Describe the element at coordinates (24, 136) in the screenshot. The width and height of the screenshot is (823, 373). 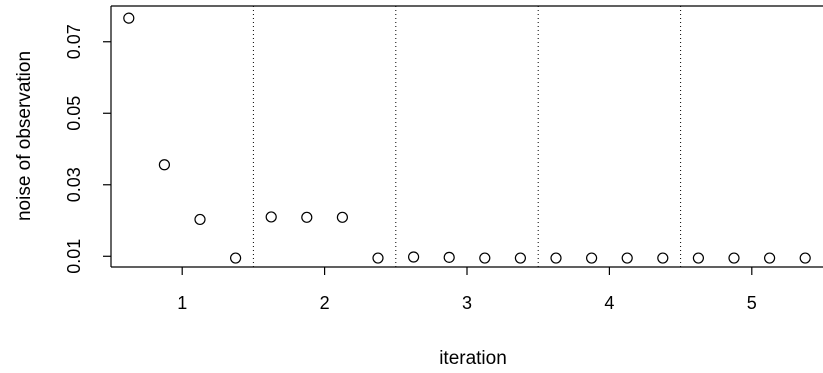
I see `y-axis-title: noise of observation` at that location.